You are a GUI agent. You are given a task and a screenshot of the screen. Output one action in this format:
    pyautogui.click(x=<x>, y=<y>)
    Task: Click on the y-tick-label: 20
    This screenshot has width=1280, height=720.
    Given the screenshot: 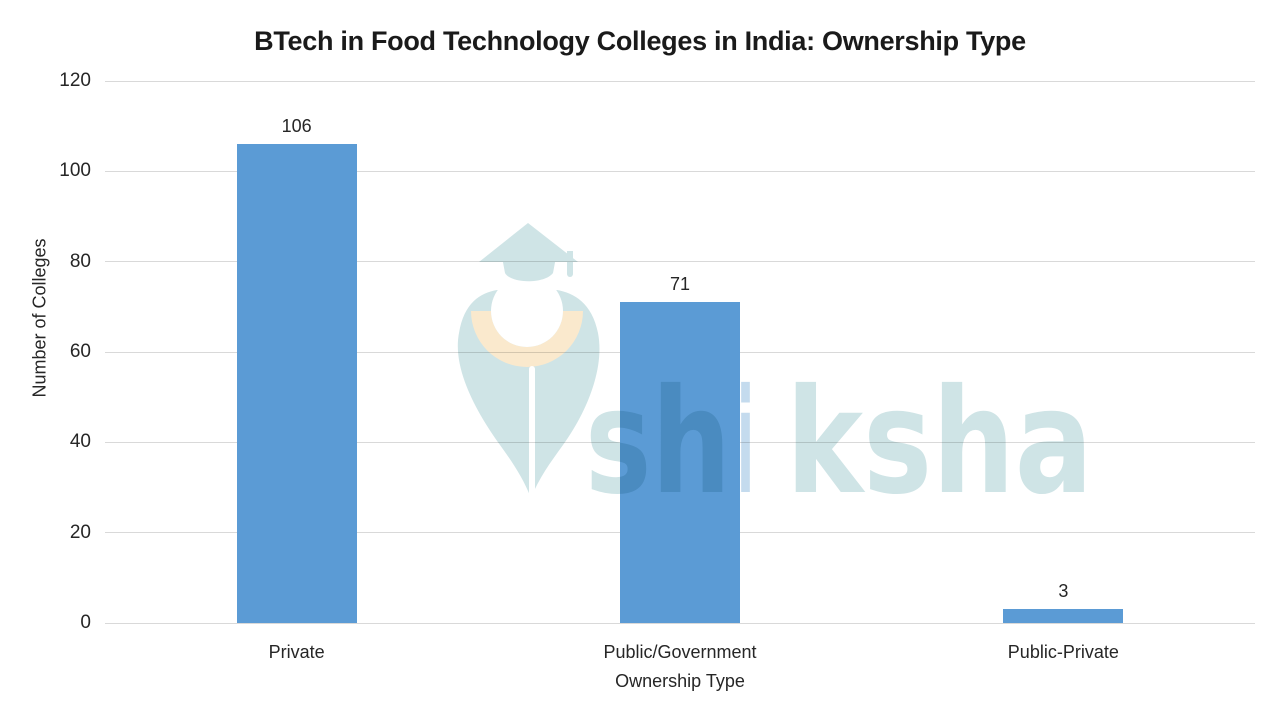 What is the action you would take?
    pyautogui.click(x=80, y=532)
    